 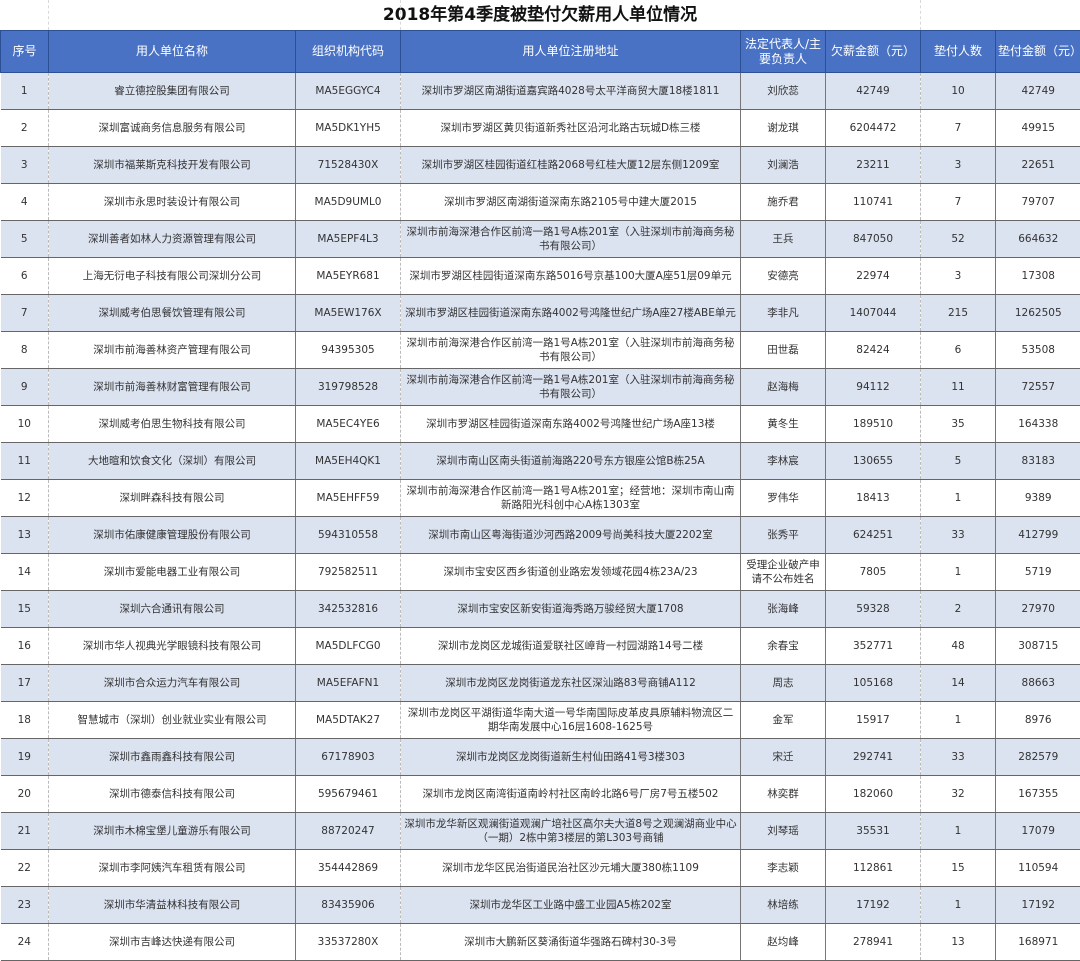 What do you see at coordinates (783, 313) in the screenshot?
I see `cell-legal-rep-text: 李非凡` at bounding box center [783, 313].